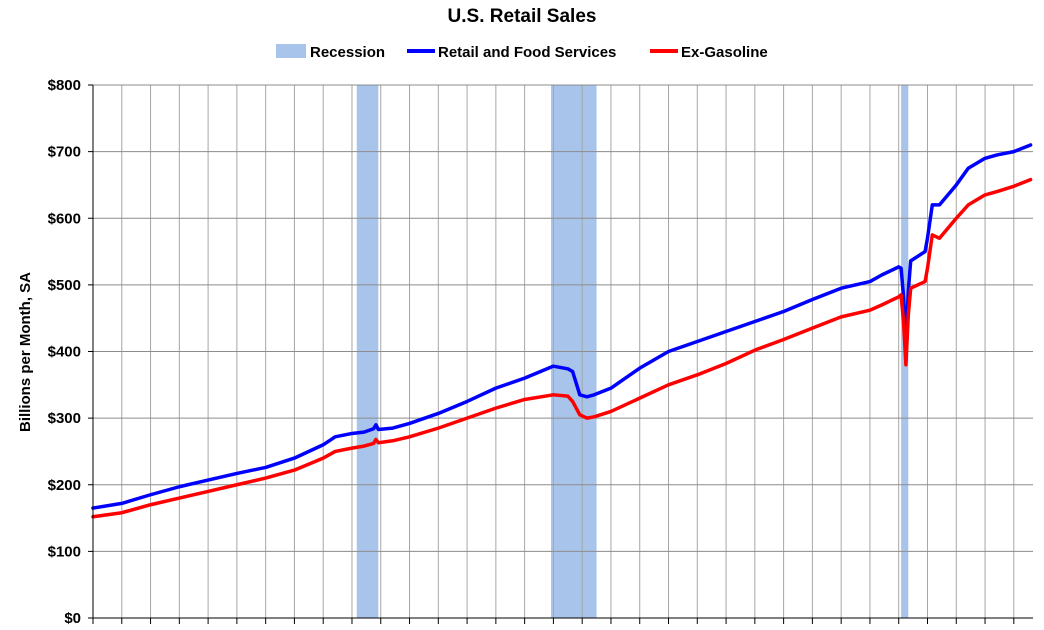  I want to click on legend-label-retail-and-food-services: Retail and Food Services, so click(527, 52).